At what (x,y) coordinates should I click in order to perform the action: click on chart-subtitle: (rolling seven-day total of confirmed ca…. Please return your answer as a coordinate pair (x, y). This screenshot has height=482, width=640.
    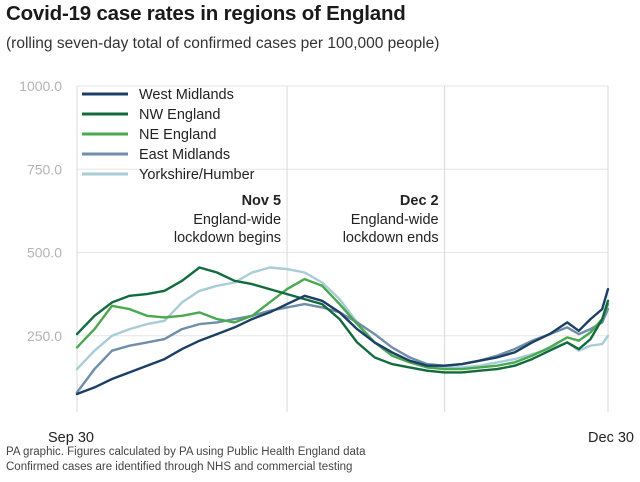
    Looking at the image, I should click on (223, 43).